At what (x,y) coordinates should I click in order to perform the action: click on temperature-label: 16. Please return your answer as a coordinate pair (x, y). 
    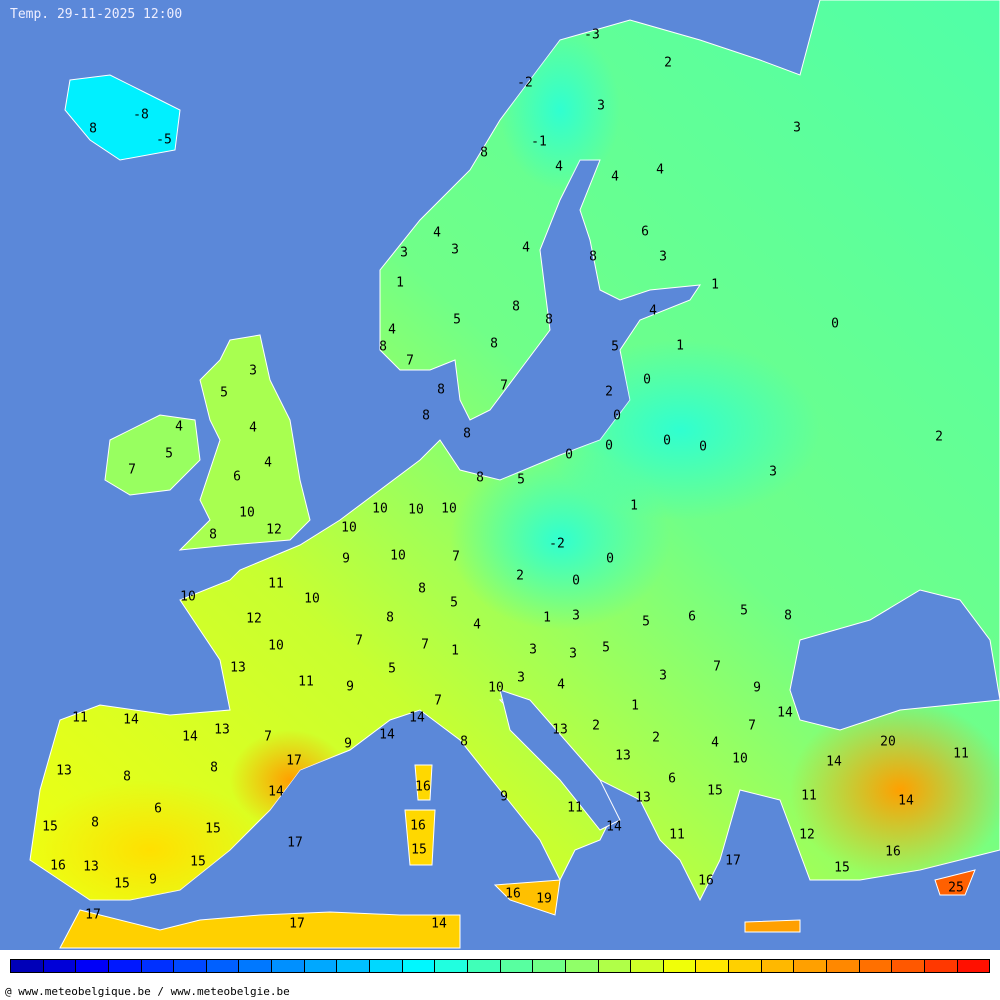
    Looking at the image, I should click on (418, 826).